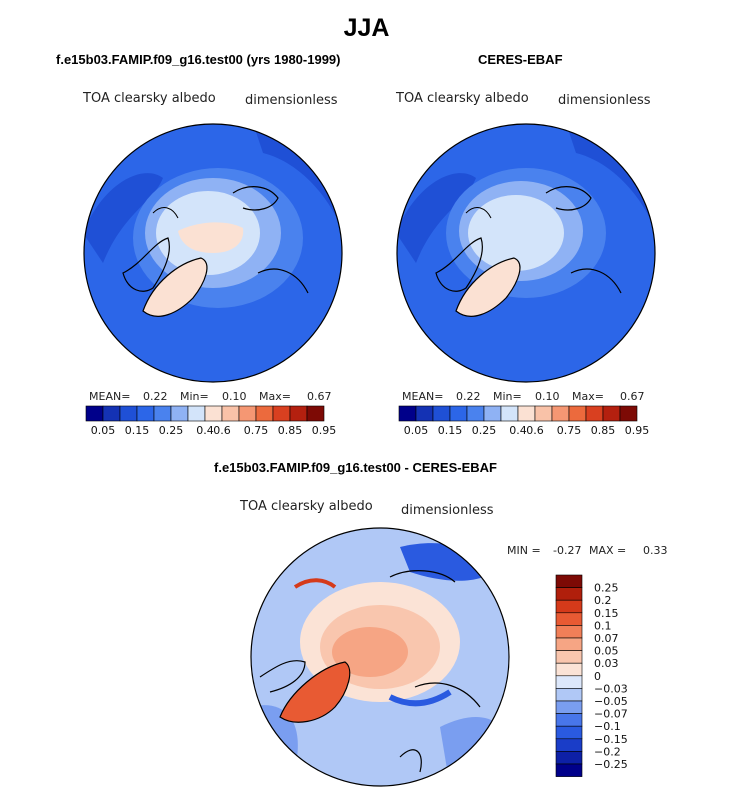 The width and height of the screenshot is (733, 788). I want to click on positive-region, so click(370, 652).